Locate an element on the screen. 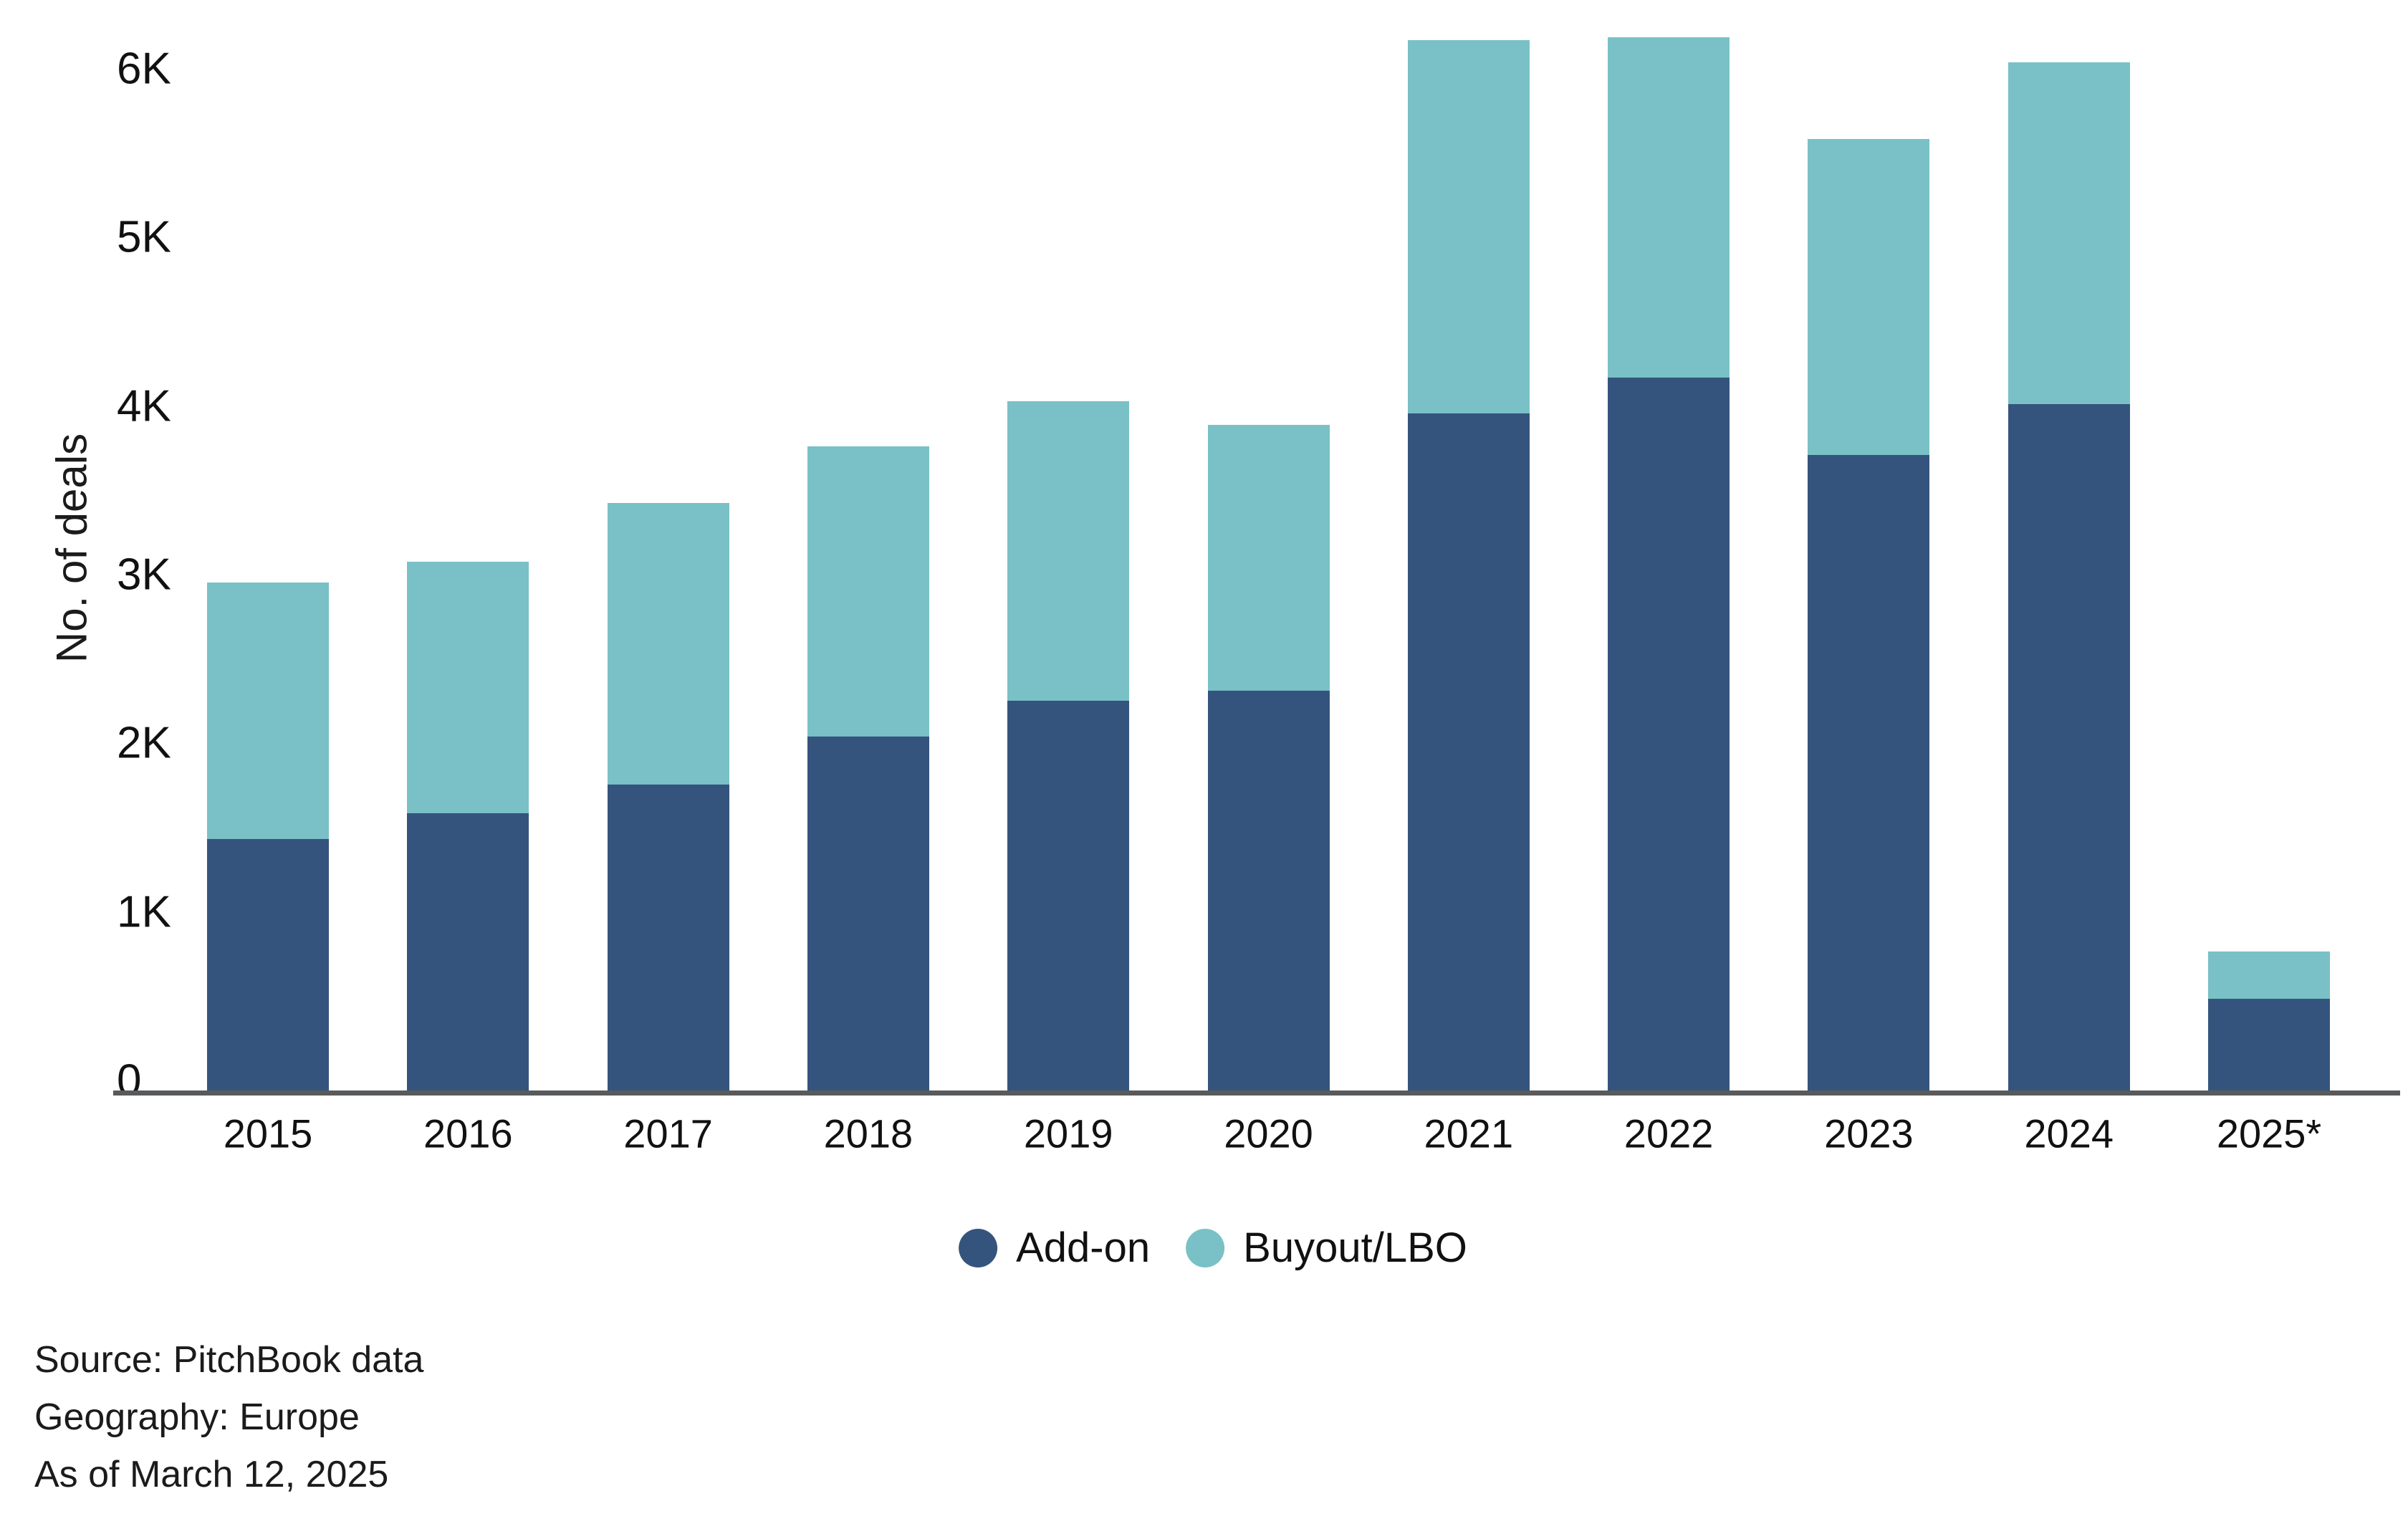 The height and width of the screenshot is (1534, 2408). y-tick-label-6k: 6K is located at coordinates (144, 69).